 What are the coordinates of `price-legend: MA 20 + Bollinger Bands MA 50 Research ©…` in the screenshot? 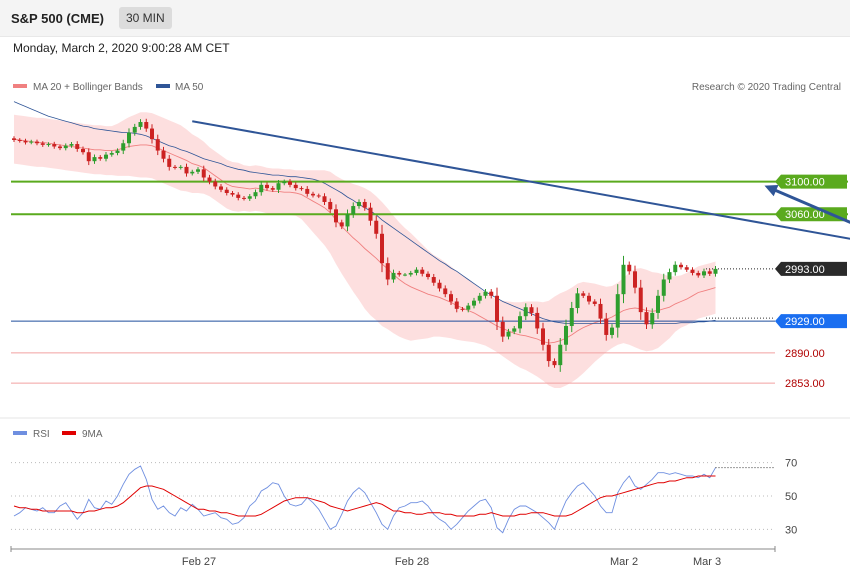 It's located at (427, 87).